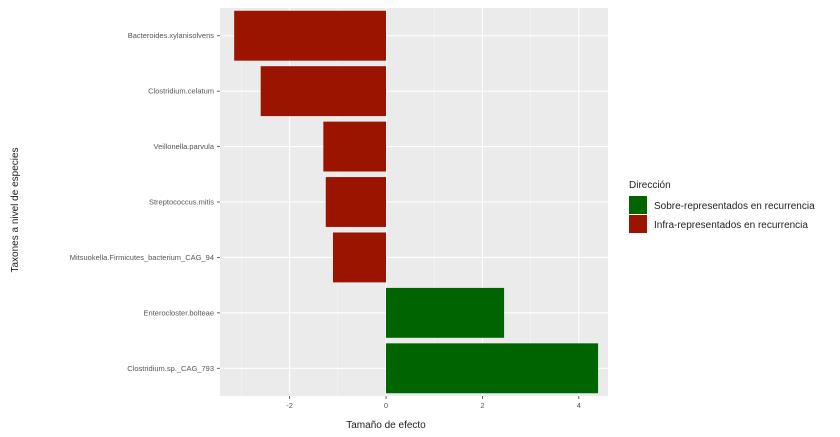  Describe the element at coordinates (579, 405) in the screenshot. I see `x-tick-label: 4` at that location.